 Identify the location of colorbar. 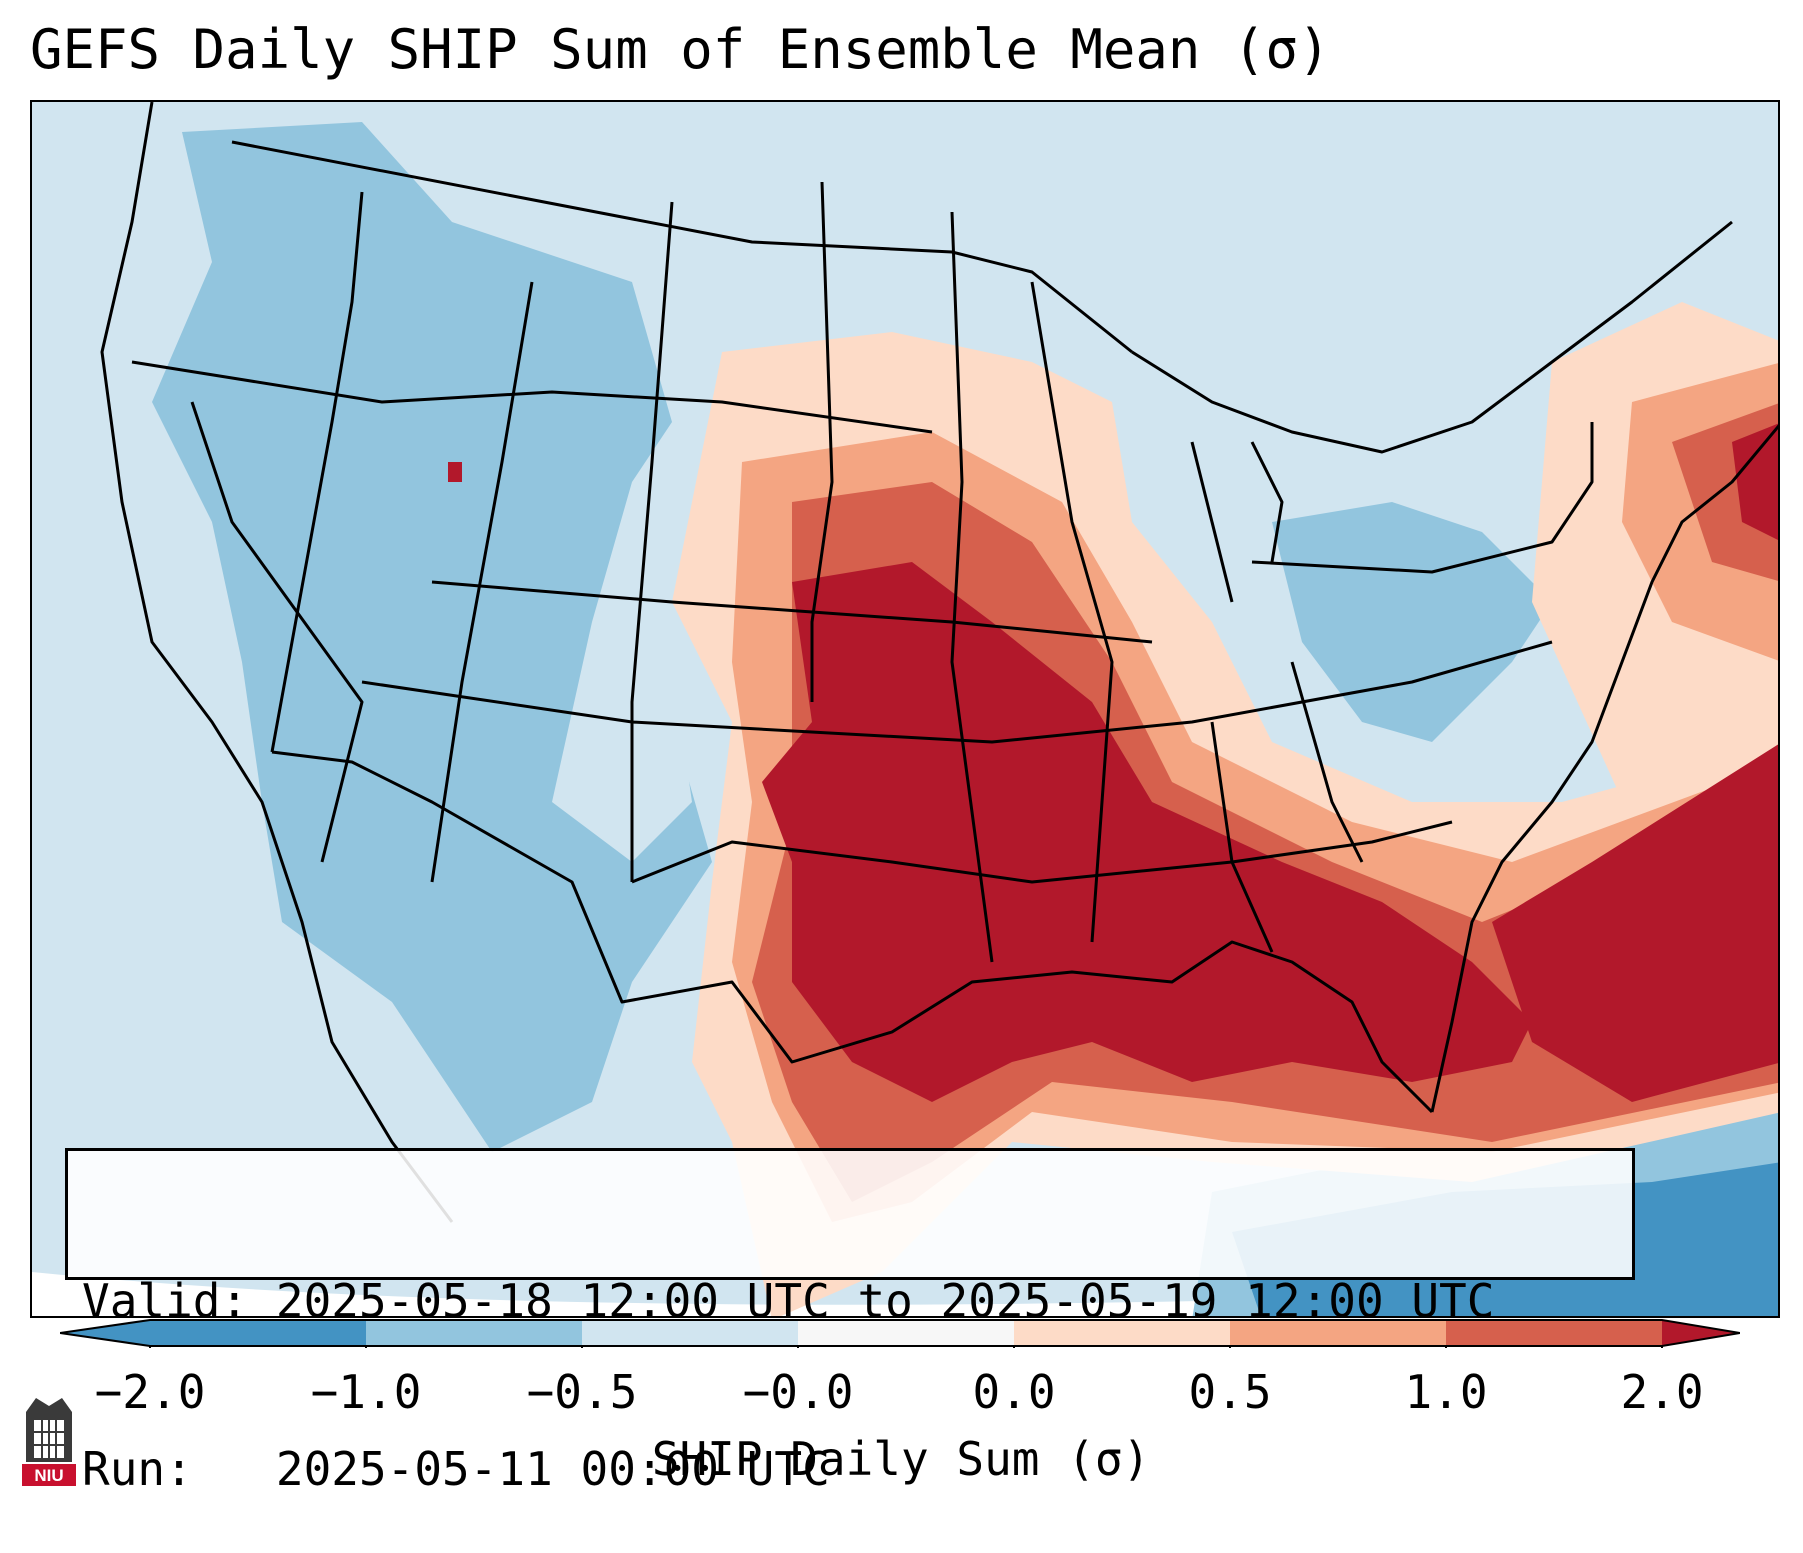
(900, 1333).